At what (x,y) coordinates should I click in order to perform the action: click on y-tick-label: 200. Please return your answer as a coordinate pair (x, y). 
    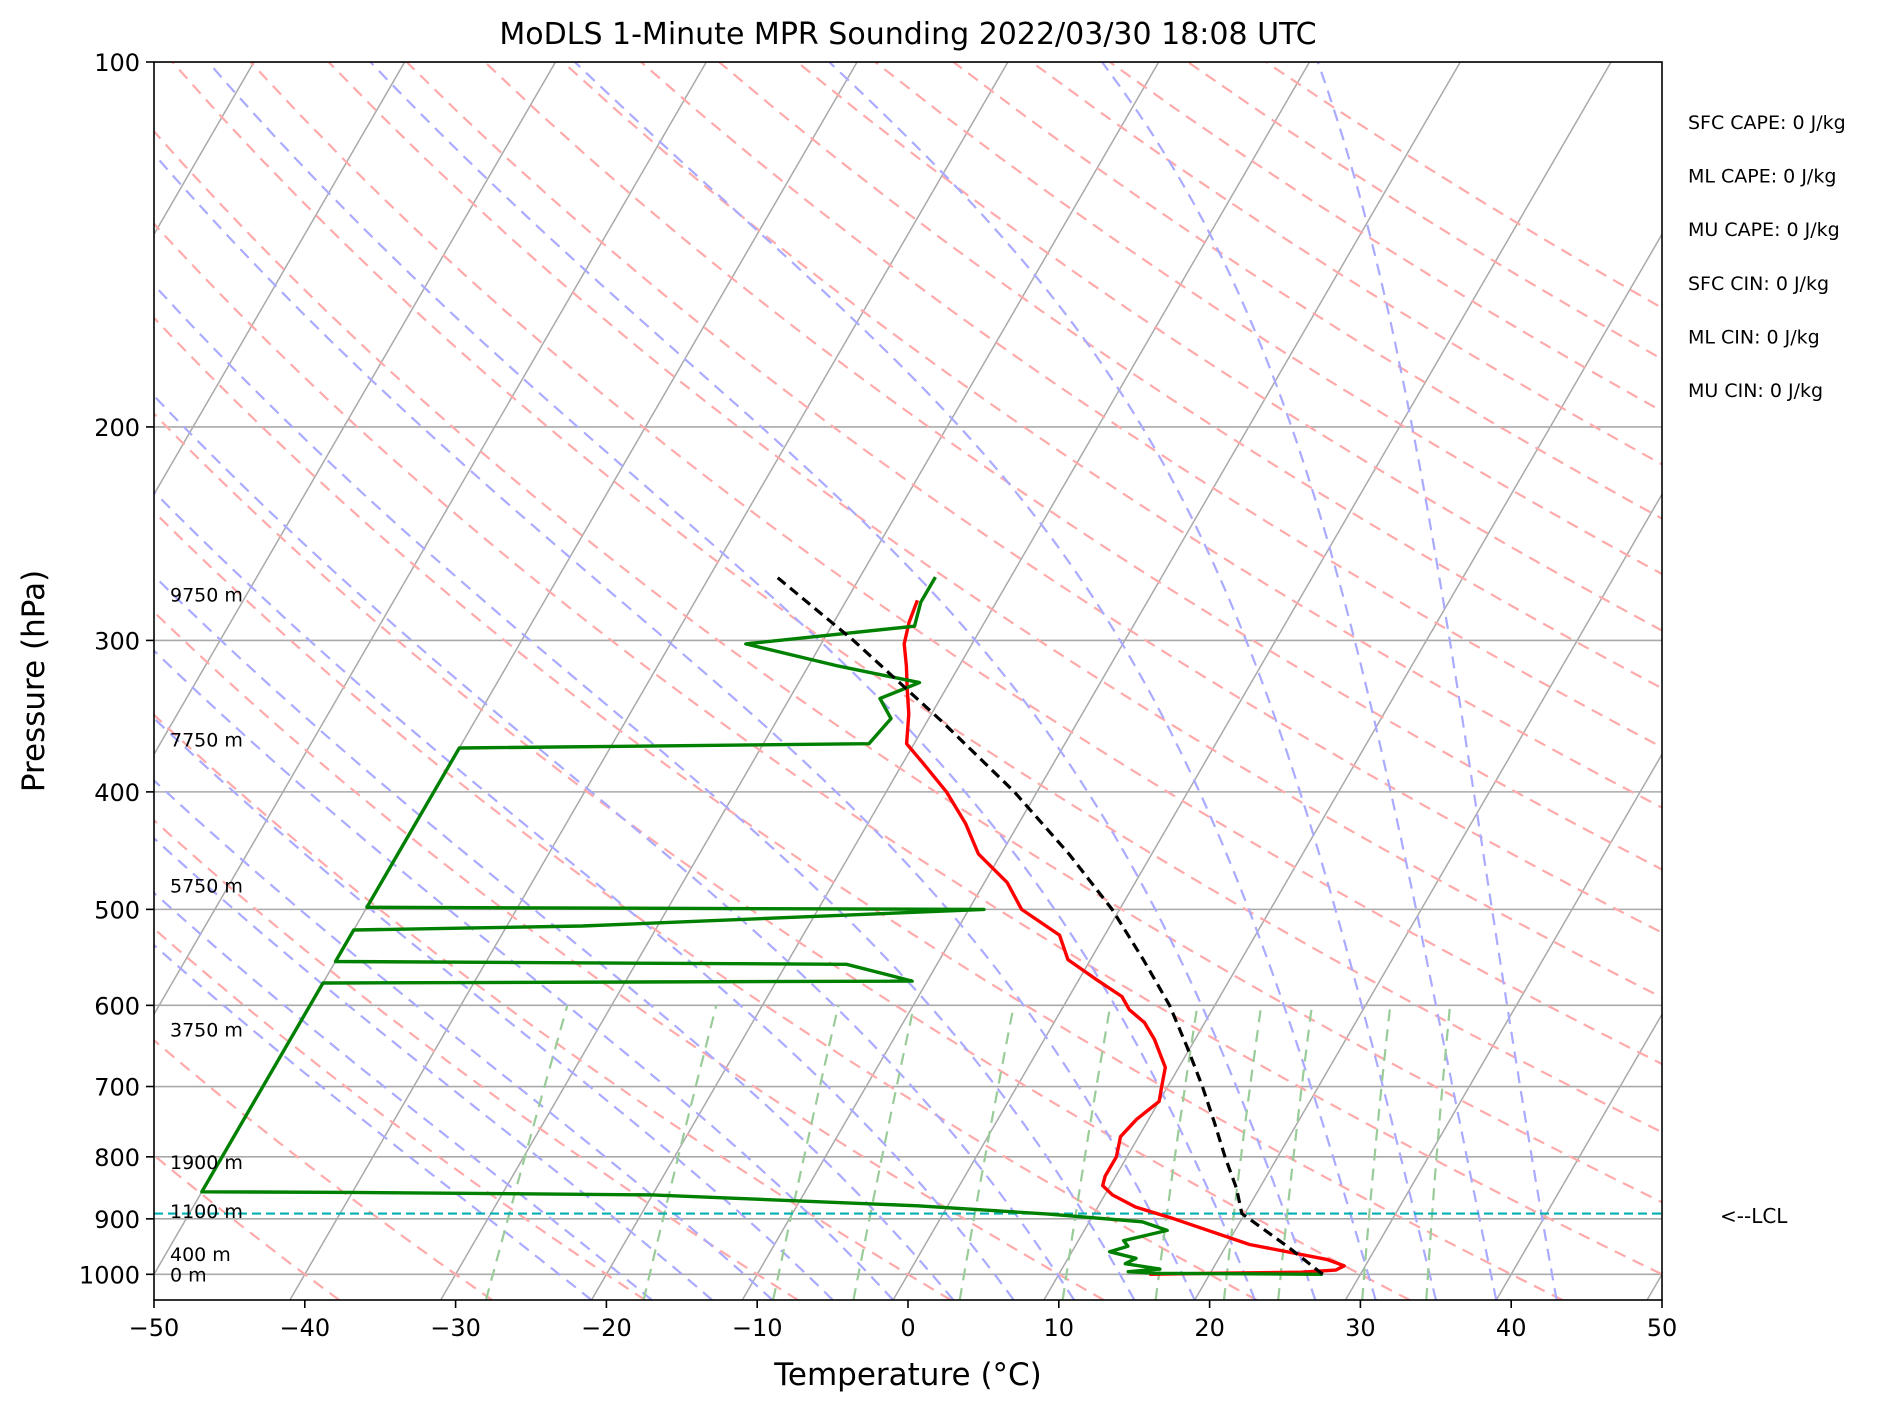
    Looking at the image, I should click on (117, 428).